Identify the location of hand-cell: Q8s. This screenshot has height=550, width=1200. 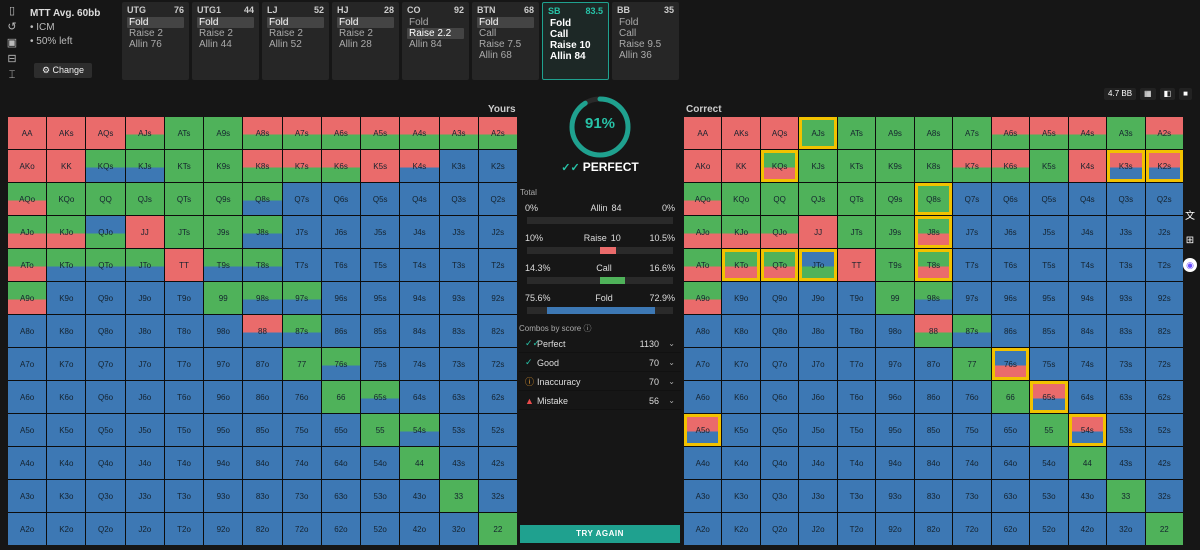
(262, 199).